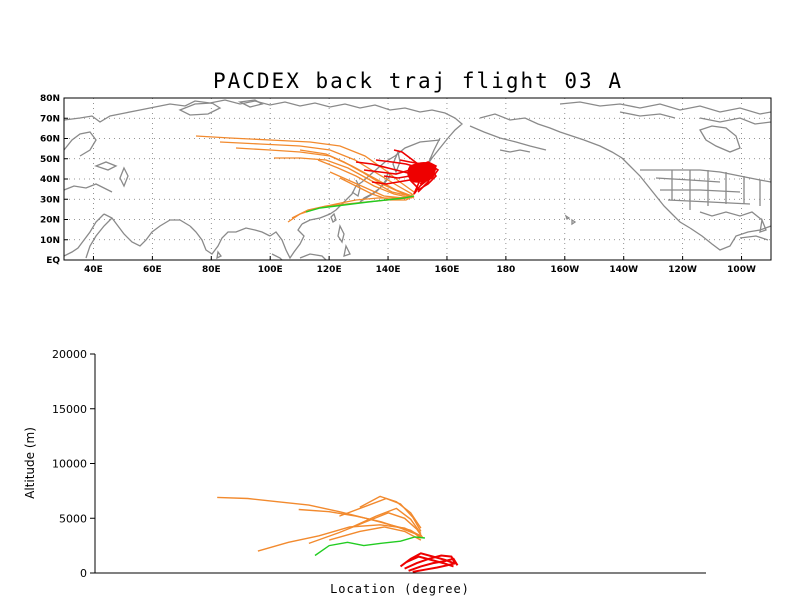  What do you see at coordinates (69, 354) in the screenshot?
I see `altitude-y-tick-label: 20000` at bounding box center [69, 354].